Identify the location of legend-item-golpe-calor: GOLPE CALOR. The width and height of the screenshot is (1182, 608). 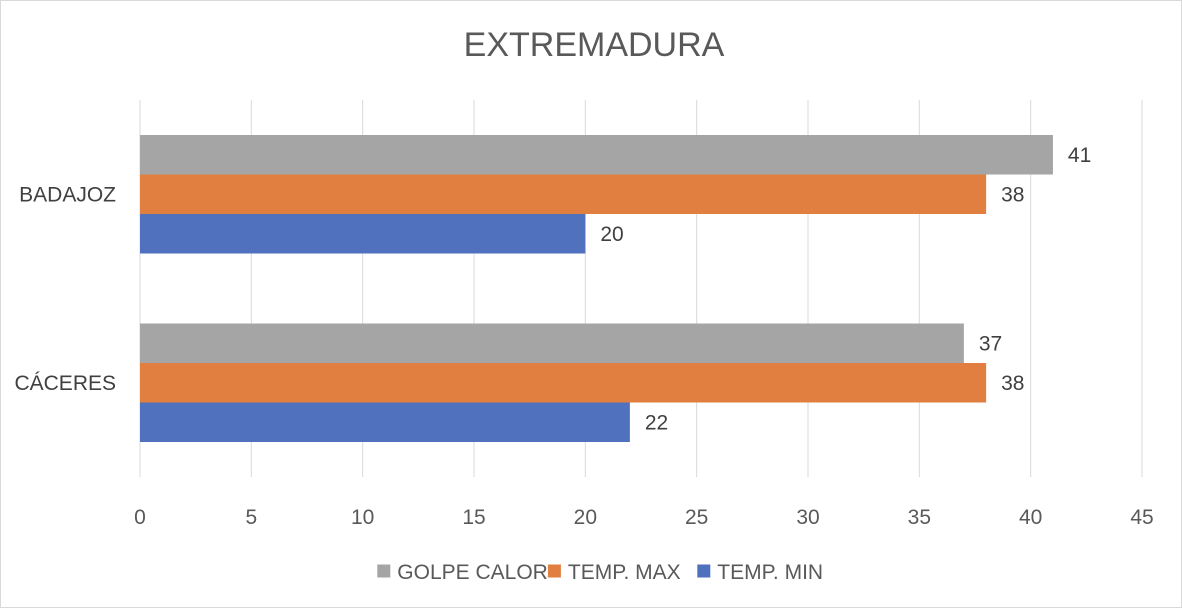
(462, 572).